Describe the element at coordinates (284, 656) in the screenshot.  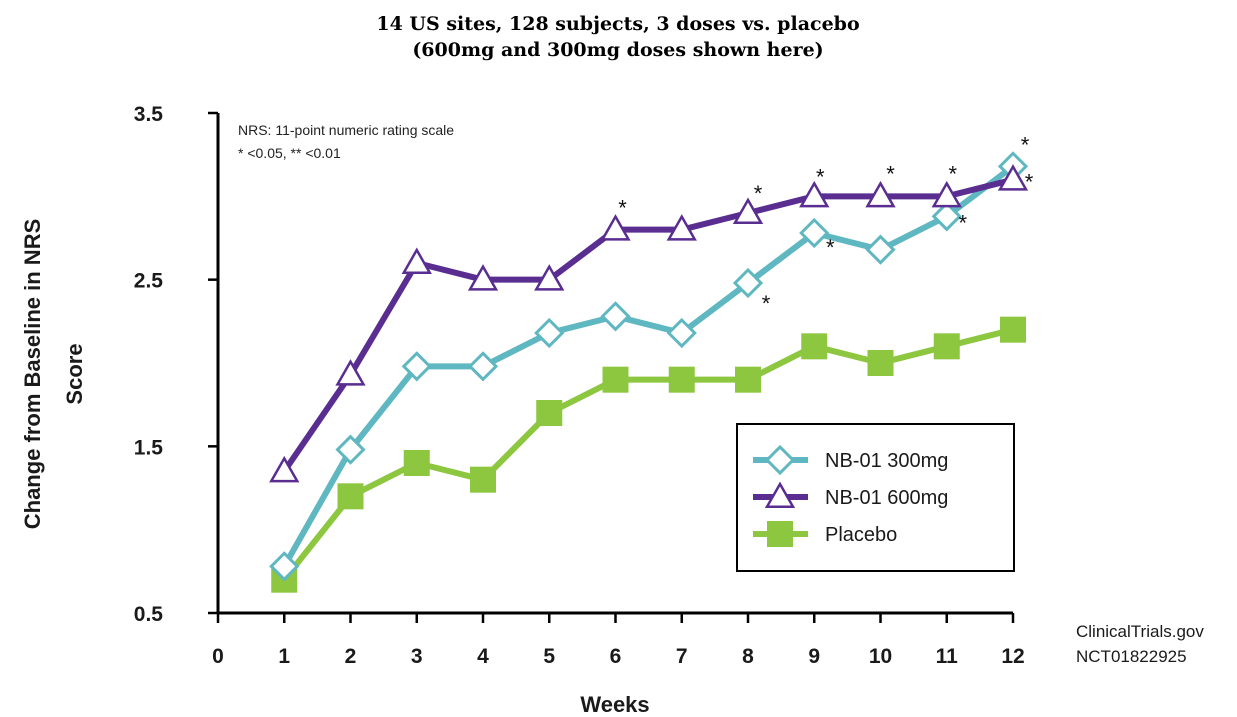
I see `x-tick-label: 1` at that location.